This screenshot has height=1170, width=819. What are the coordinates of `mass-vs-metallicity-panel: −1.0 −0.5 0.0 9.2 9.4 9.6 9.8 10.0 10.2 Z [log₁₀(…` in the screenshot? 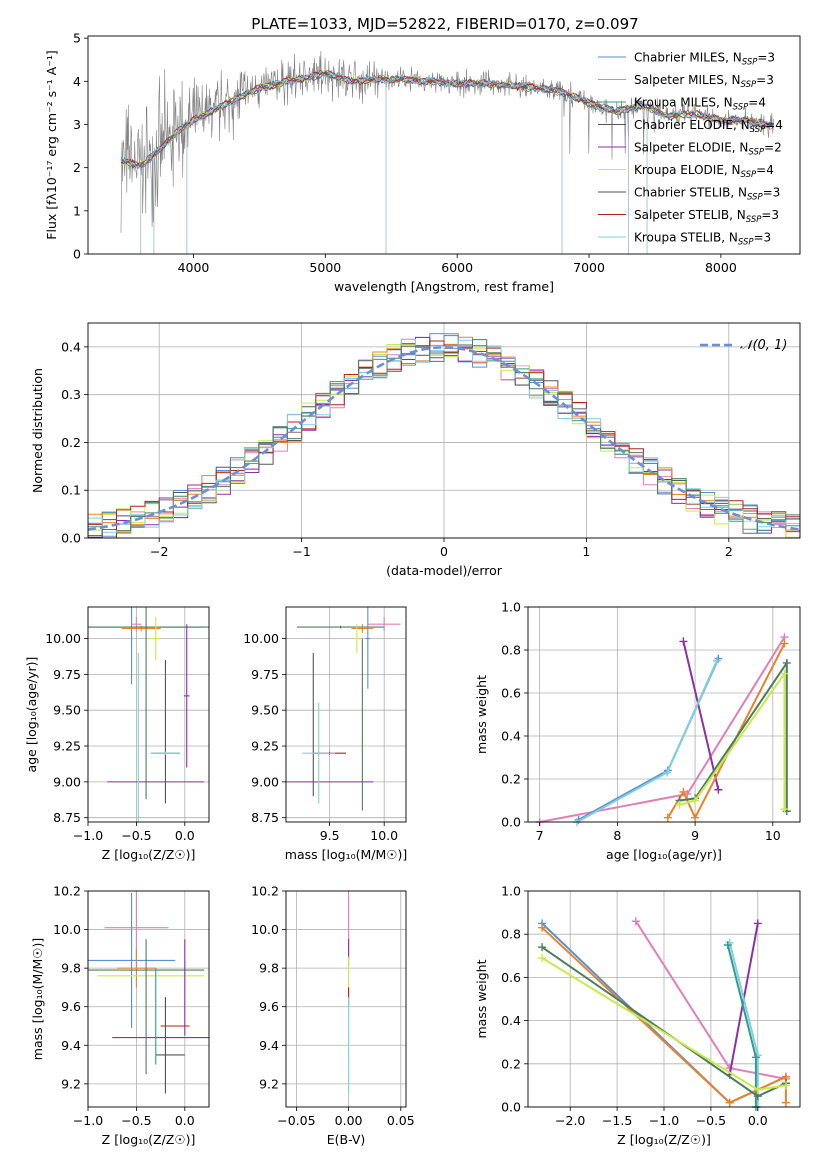 It's located at (120, 1015).